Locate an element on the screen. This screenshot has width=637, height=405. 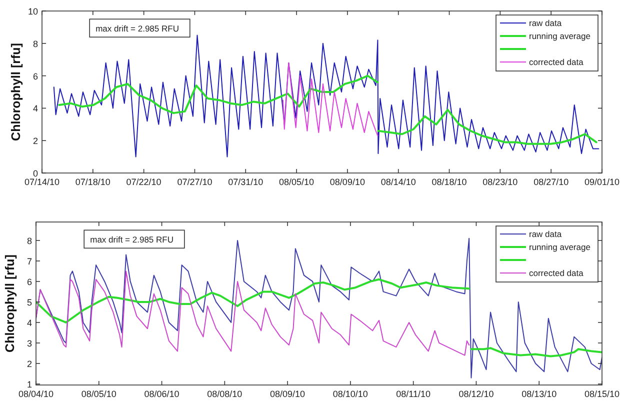
y-tick-label: 7 is located at coordinates (29, 261).